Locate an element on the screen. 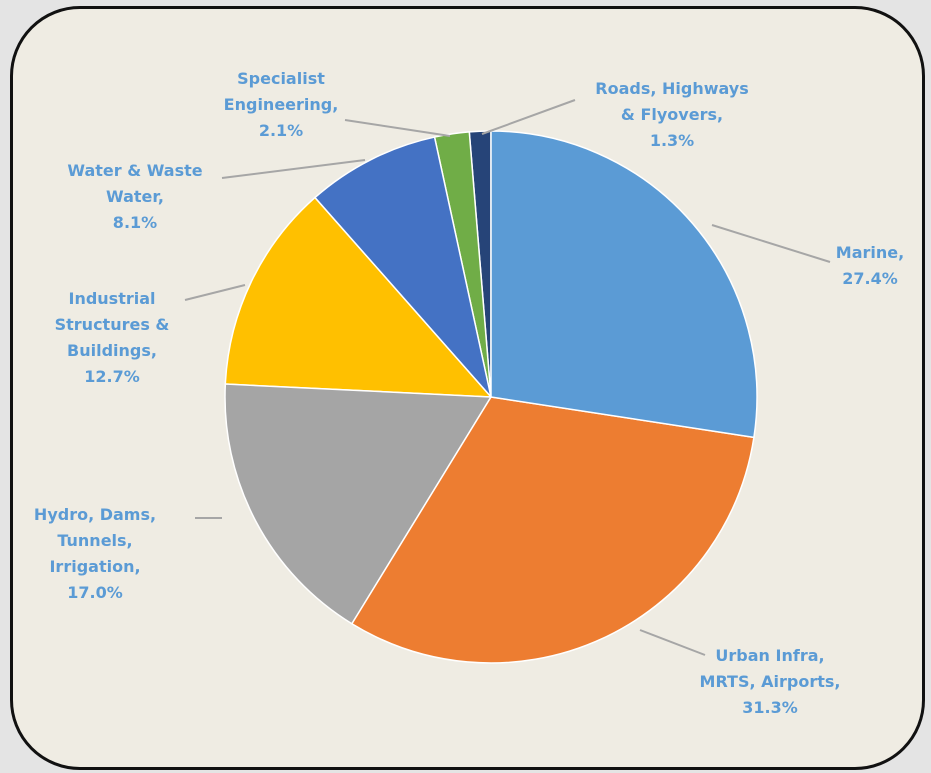  slice-label: Marine, 27.4% is located at coordinates (870, 266).